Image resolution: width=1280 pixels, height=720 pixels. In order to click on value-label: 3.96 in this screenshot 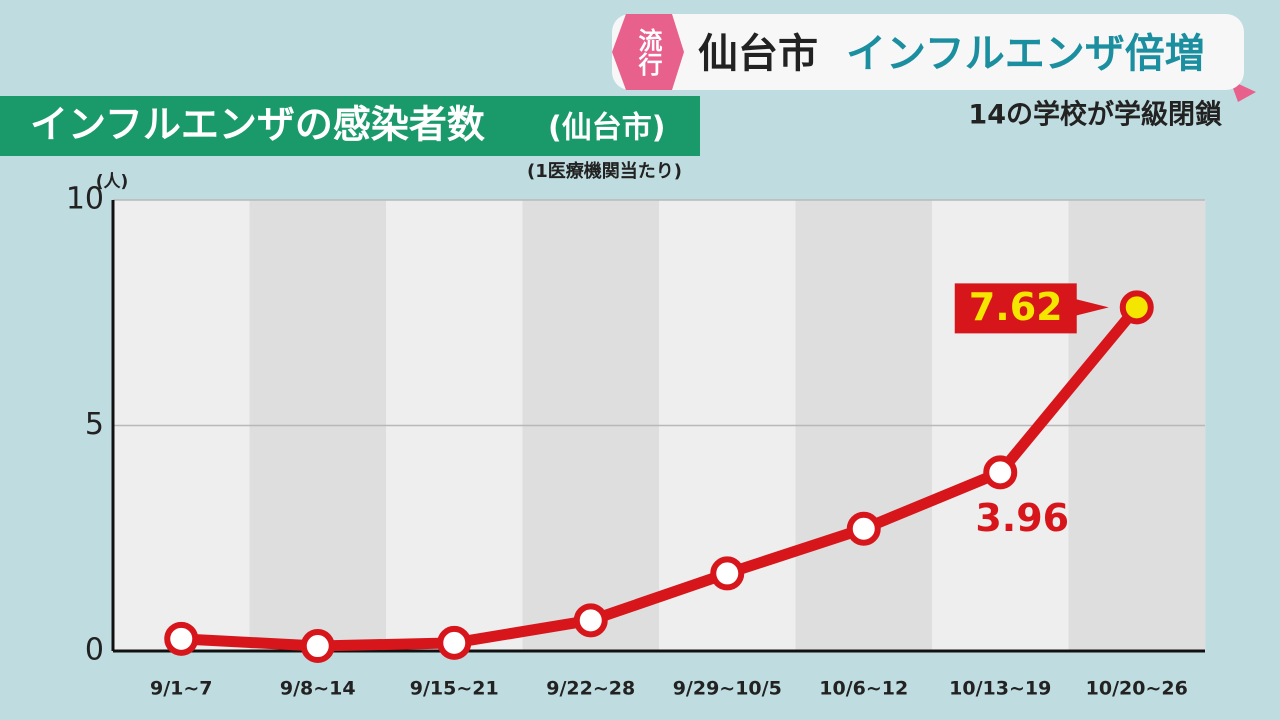, I will do `click(1022, 518)`.